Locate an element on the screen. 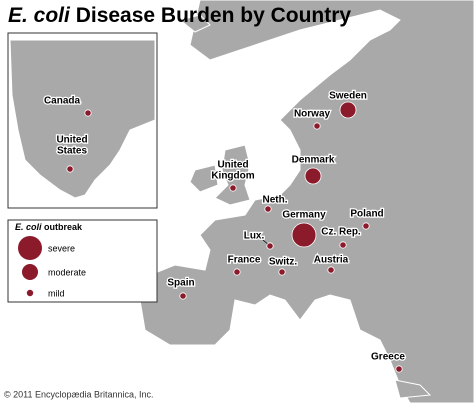 The width and height of the screenshot is (474, 403). country-label: France is located at coordinates (244, 260).